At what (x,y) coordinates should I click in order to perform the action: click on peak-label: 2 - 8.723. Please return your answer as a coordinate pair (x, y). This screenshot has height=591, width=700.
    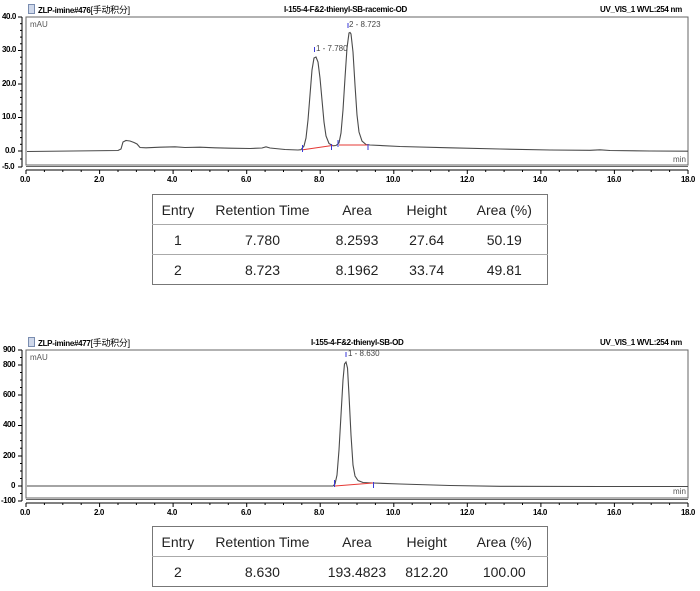
    Looking at the image, I should click on (365, 24).